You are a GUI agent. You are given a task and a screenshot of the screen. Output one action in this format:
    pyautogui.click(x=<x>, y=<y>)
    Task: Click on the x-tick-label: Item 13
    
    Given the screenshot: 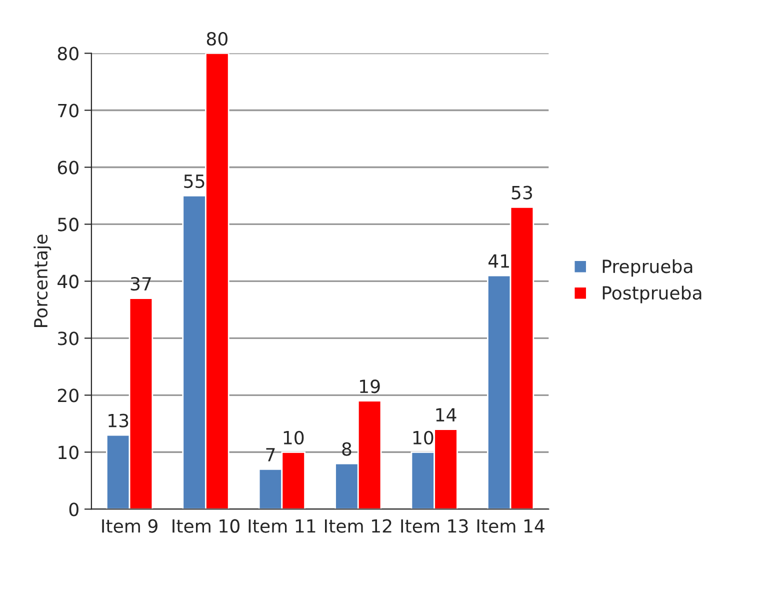 What is the action you would take?
    pyautogui.click(x=434, y=526)
    